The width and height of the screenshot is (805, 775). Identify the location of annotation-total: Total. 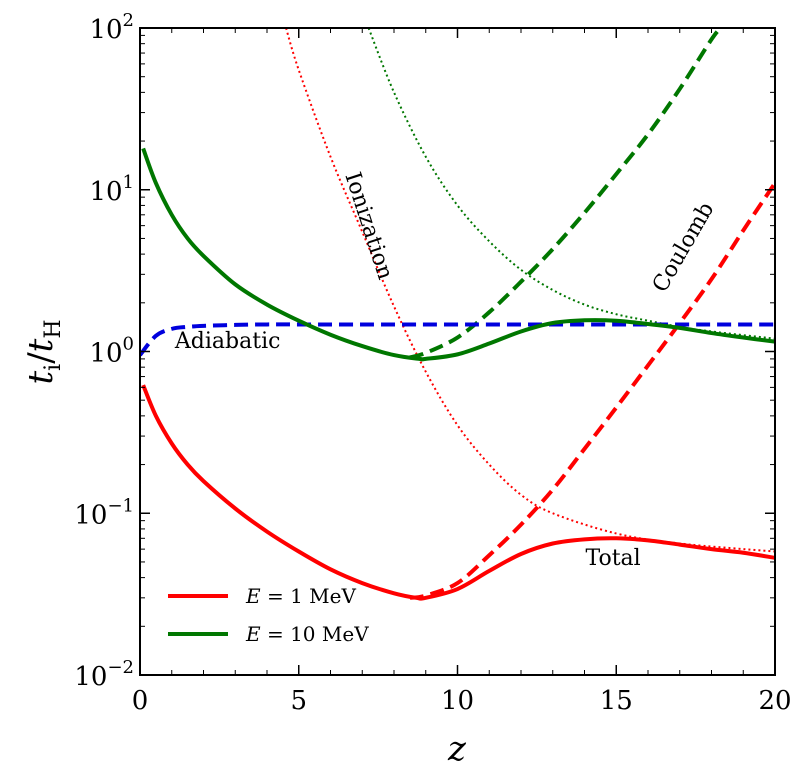
(612, 558).